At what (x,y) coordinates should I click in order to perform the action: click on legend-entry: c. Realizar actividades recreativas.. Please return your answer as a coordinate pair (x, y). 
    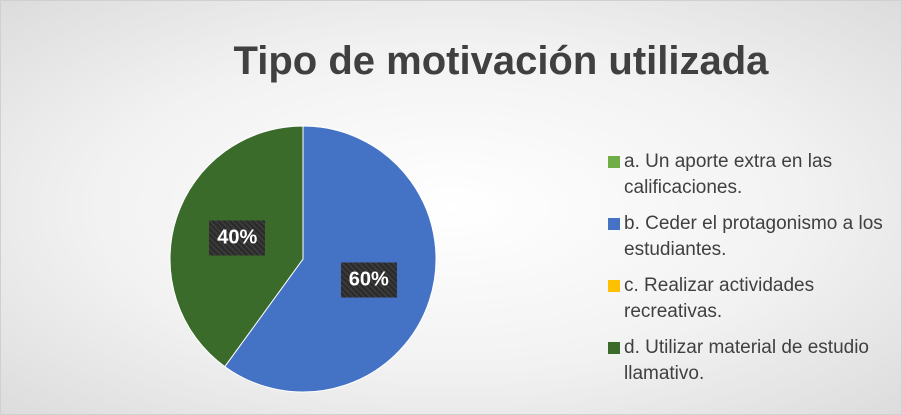
    Looking at the image, I should click on (754, 299).